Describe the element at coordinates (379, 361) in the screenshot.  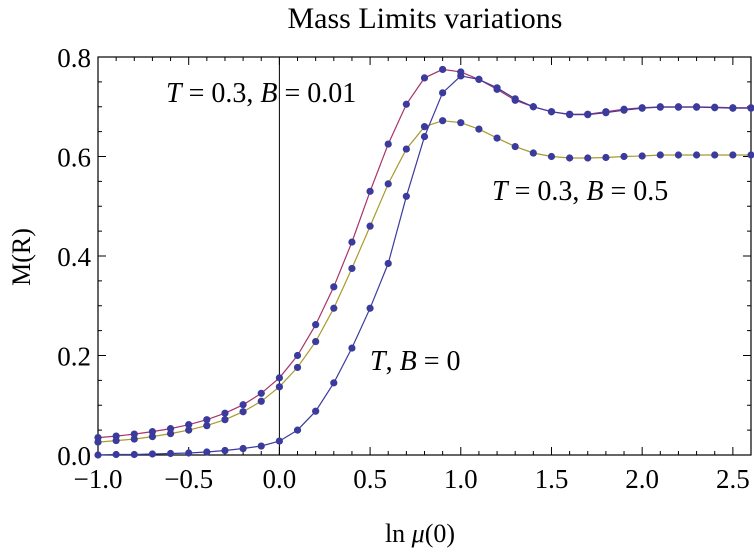
I see `series-label-b0-t: T` at that location.